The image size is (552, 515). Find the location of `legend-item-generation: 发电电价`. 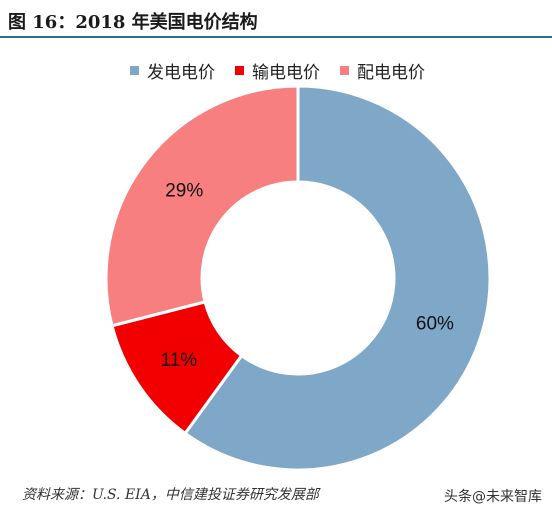

legend-item-generation: 发电电价 is located at coordinates (172, 70).